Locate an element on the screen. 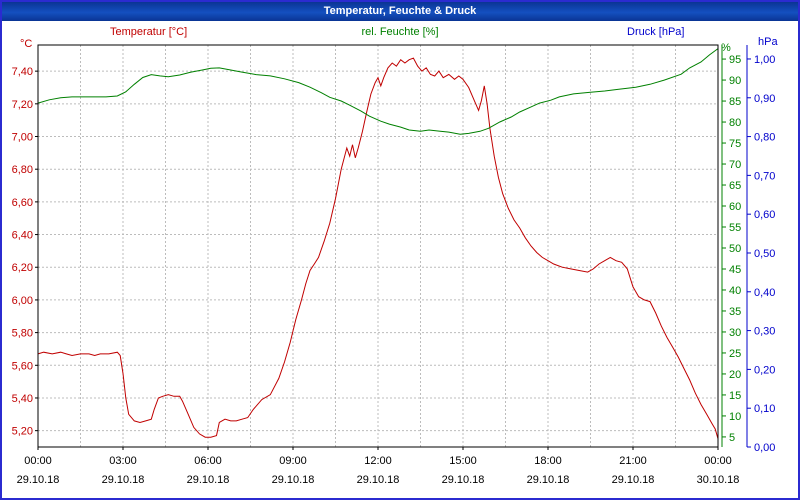 The image size is (800, 500). humidity-tick-label: 75 is located at coordinates (735, 144).